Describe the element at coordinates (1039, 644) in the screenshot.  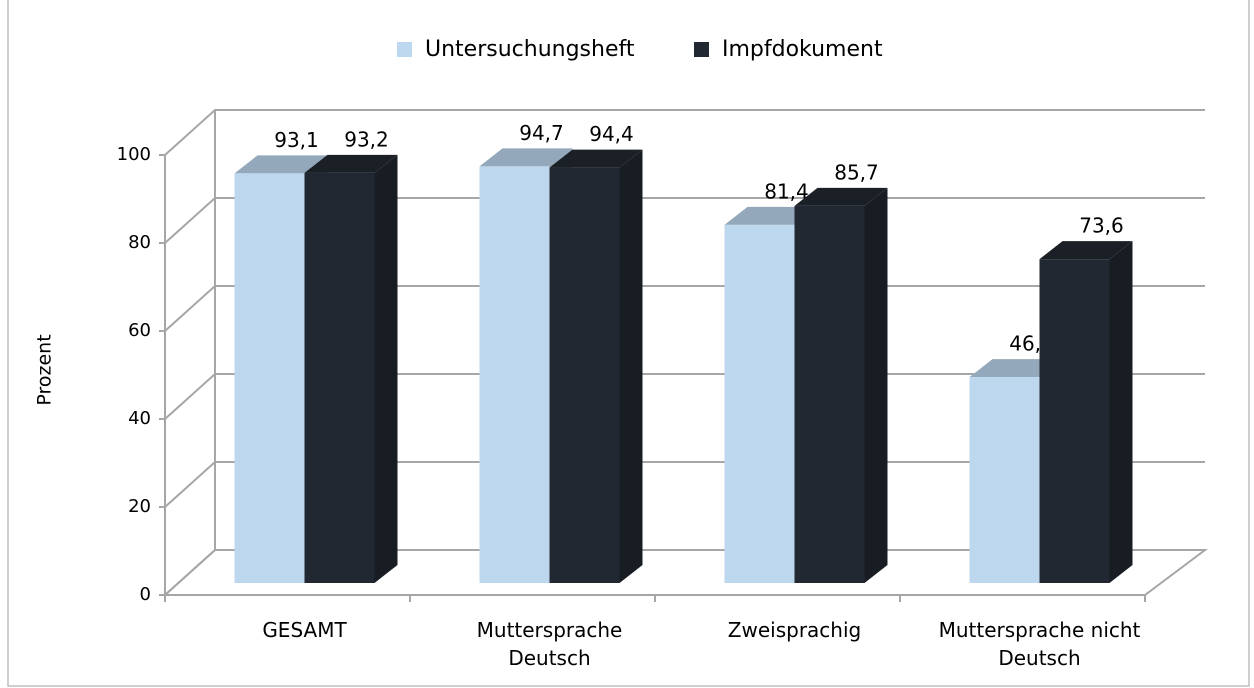
I see `x-tick-label: Muttersprache nicht Deutsch` at that location.